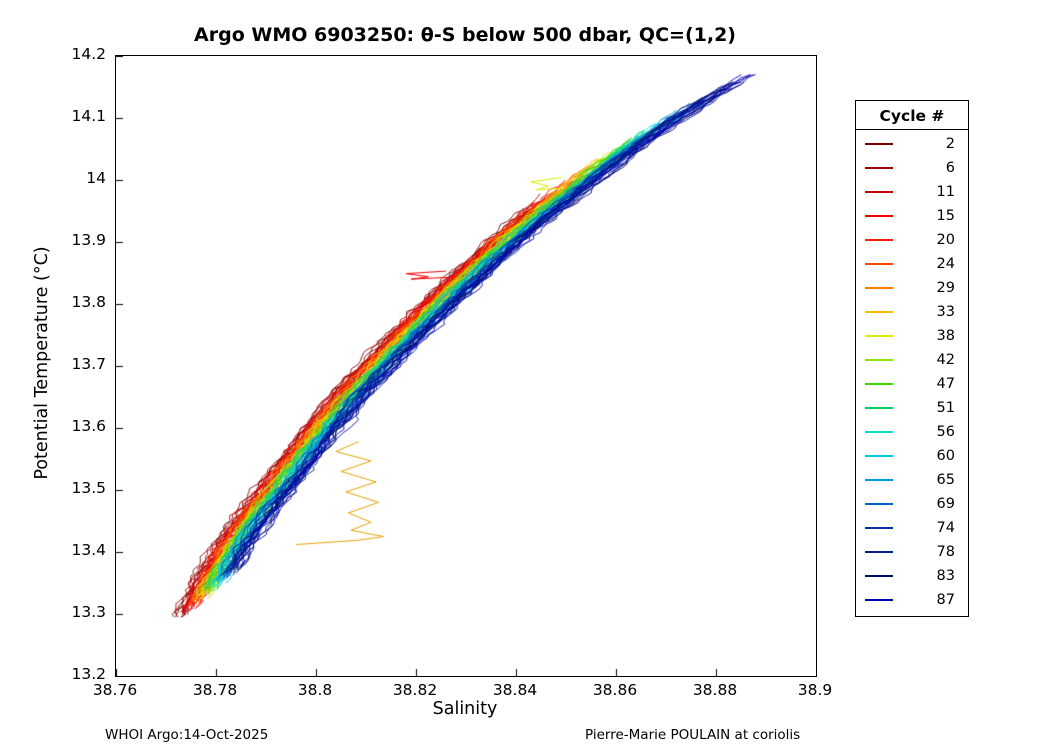  Describe the element at coordinates (96, 178) in the screenshot. I see `y-tick-label: 14` at that location.